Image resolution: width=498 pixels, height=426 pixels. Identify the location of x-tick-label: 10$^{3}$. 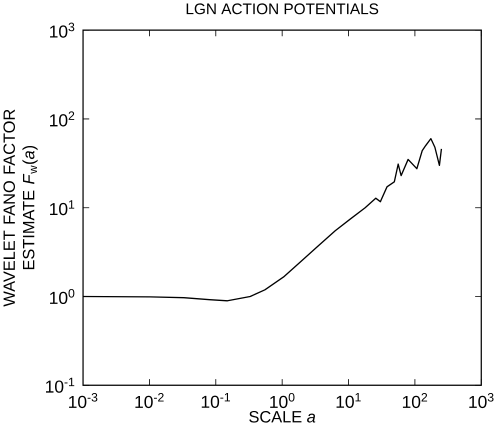
(481, 400).